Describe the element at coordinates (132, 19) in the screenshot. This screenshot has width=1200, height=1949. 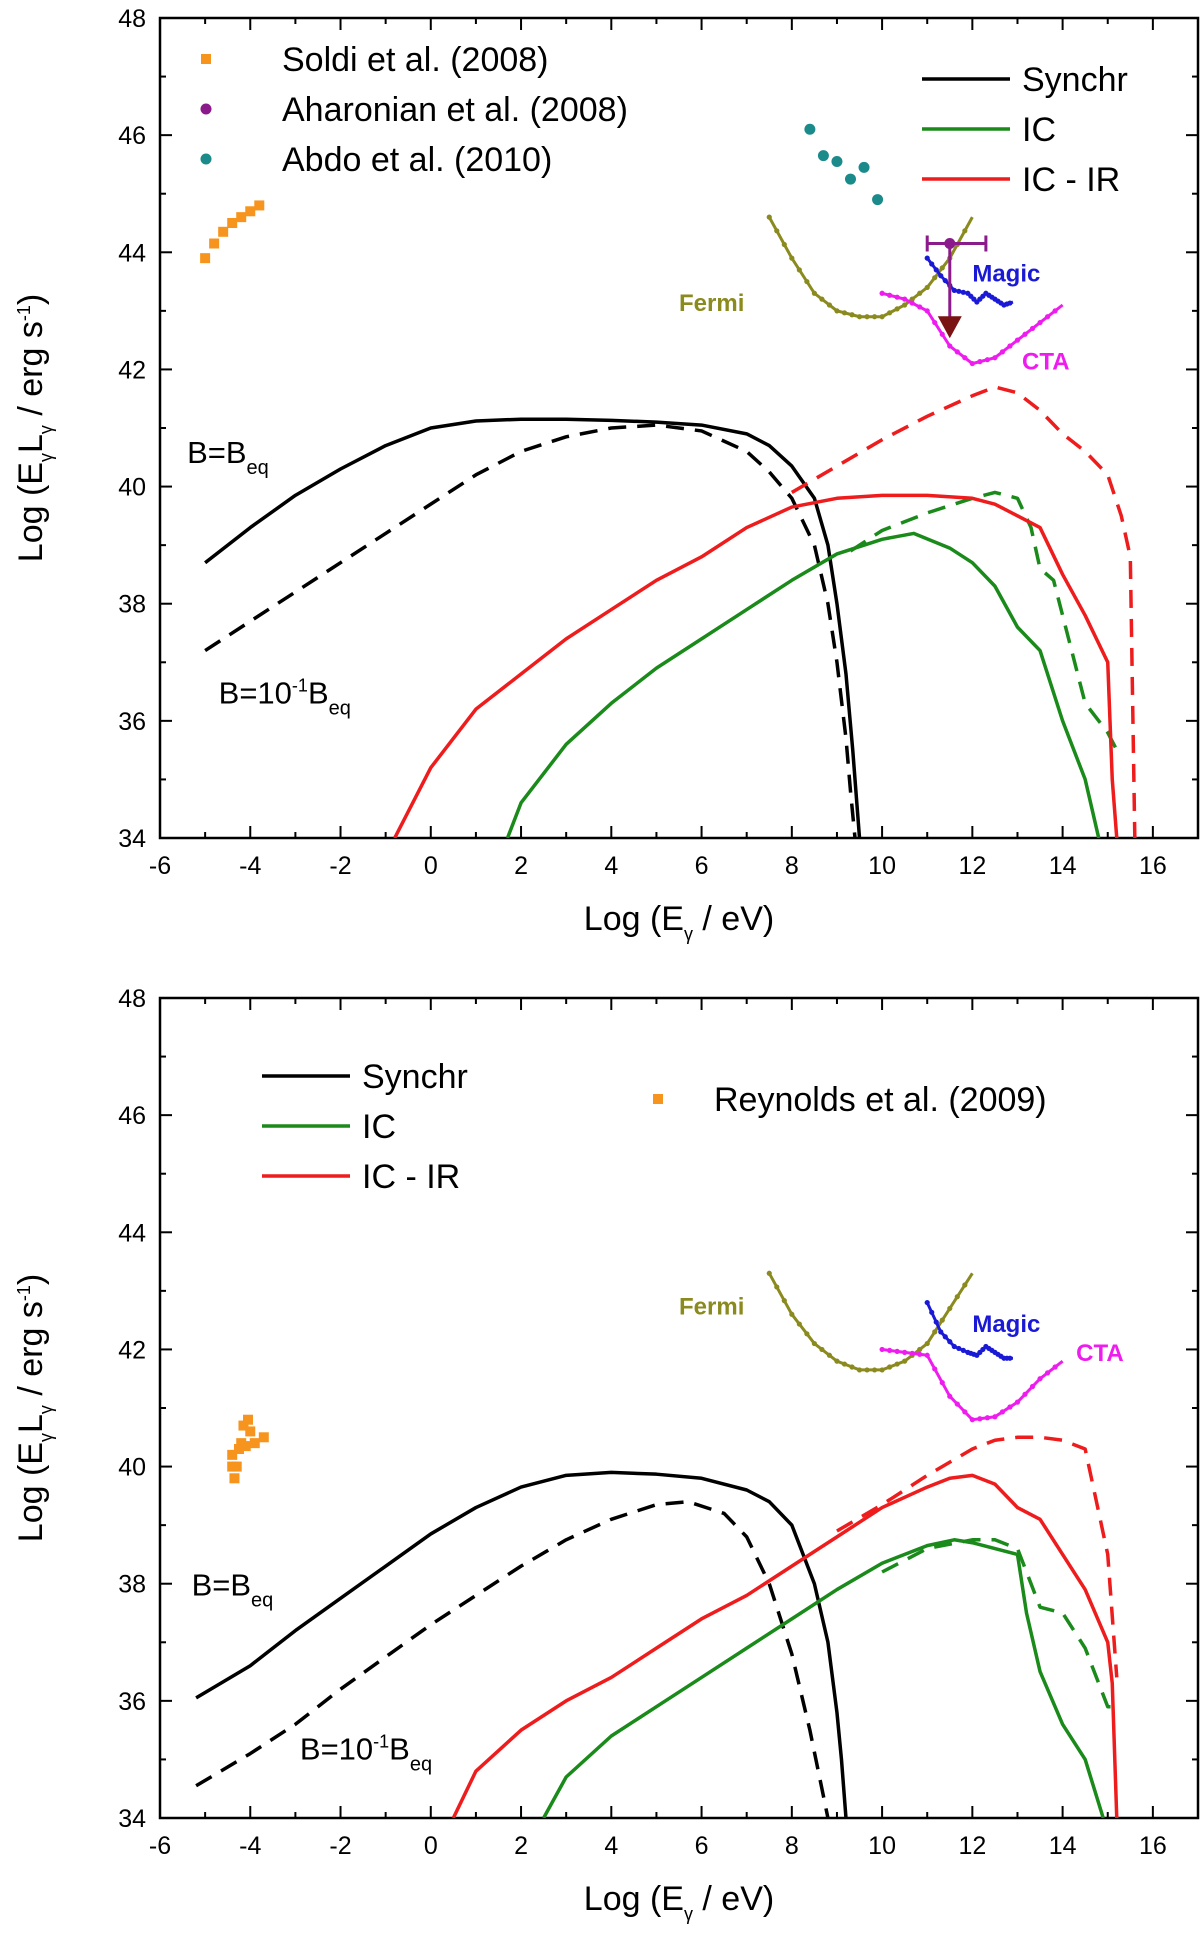
I see `y-tick-label: 48` at that location.